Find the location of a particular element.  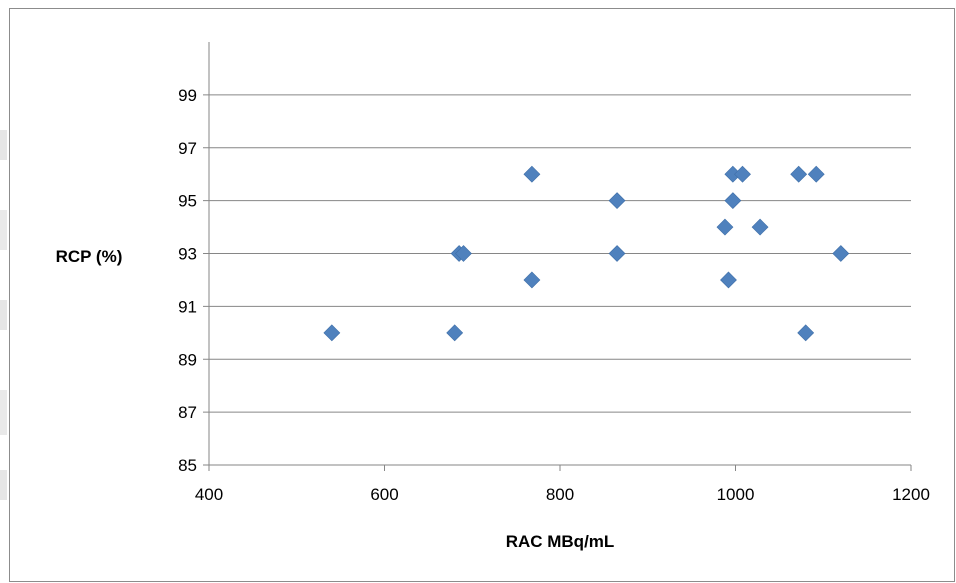

y-tick-label: 93 is located at coordinates (187, 254).